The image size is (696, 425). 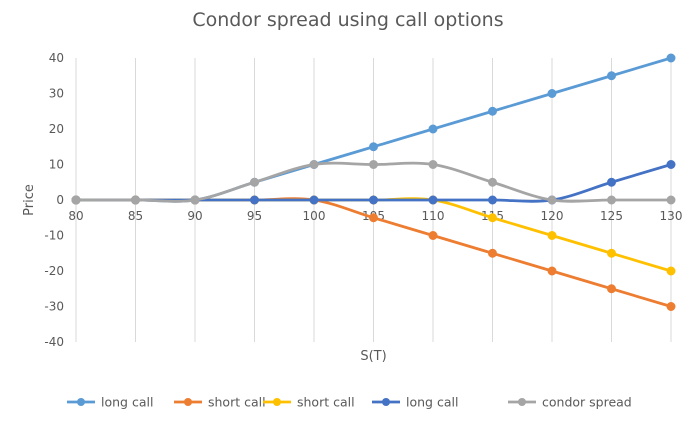 I want to click on legend-item-short-call-2: short call, so click(x=309, y=402).